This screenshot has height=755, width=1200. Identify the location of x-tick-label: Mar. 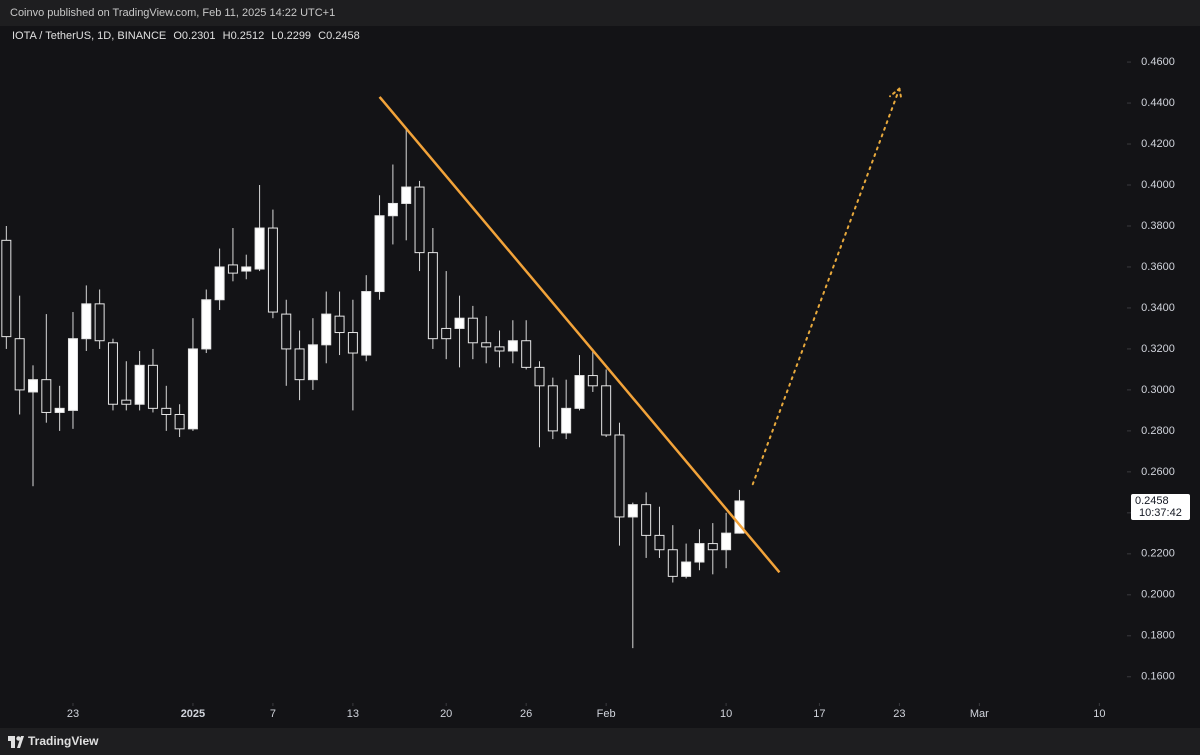
(979, 714).